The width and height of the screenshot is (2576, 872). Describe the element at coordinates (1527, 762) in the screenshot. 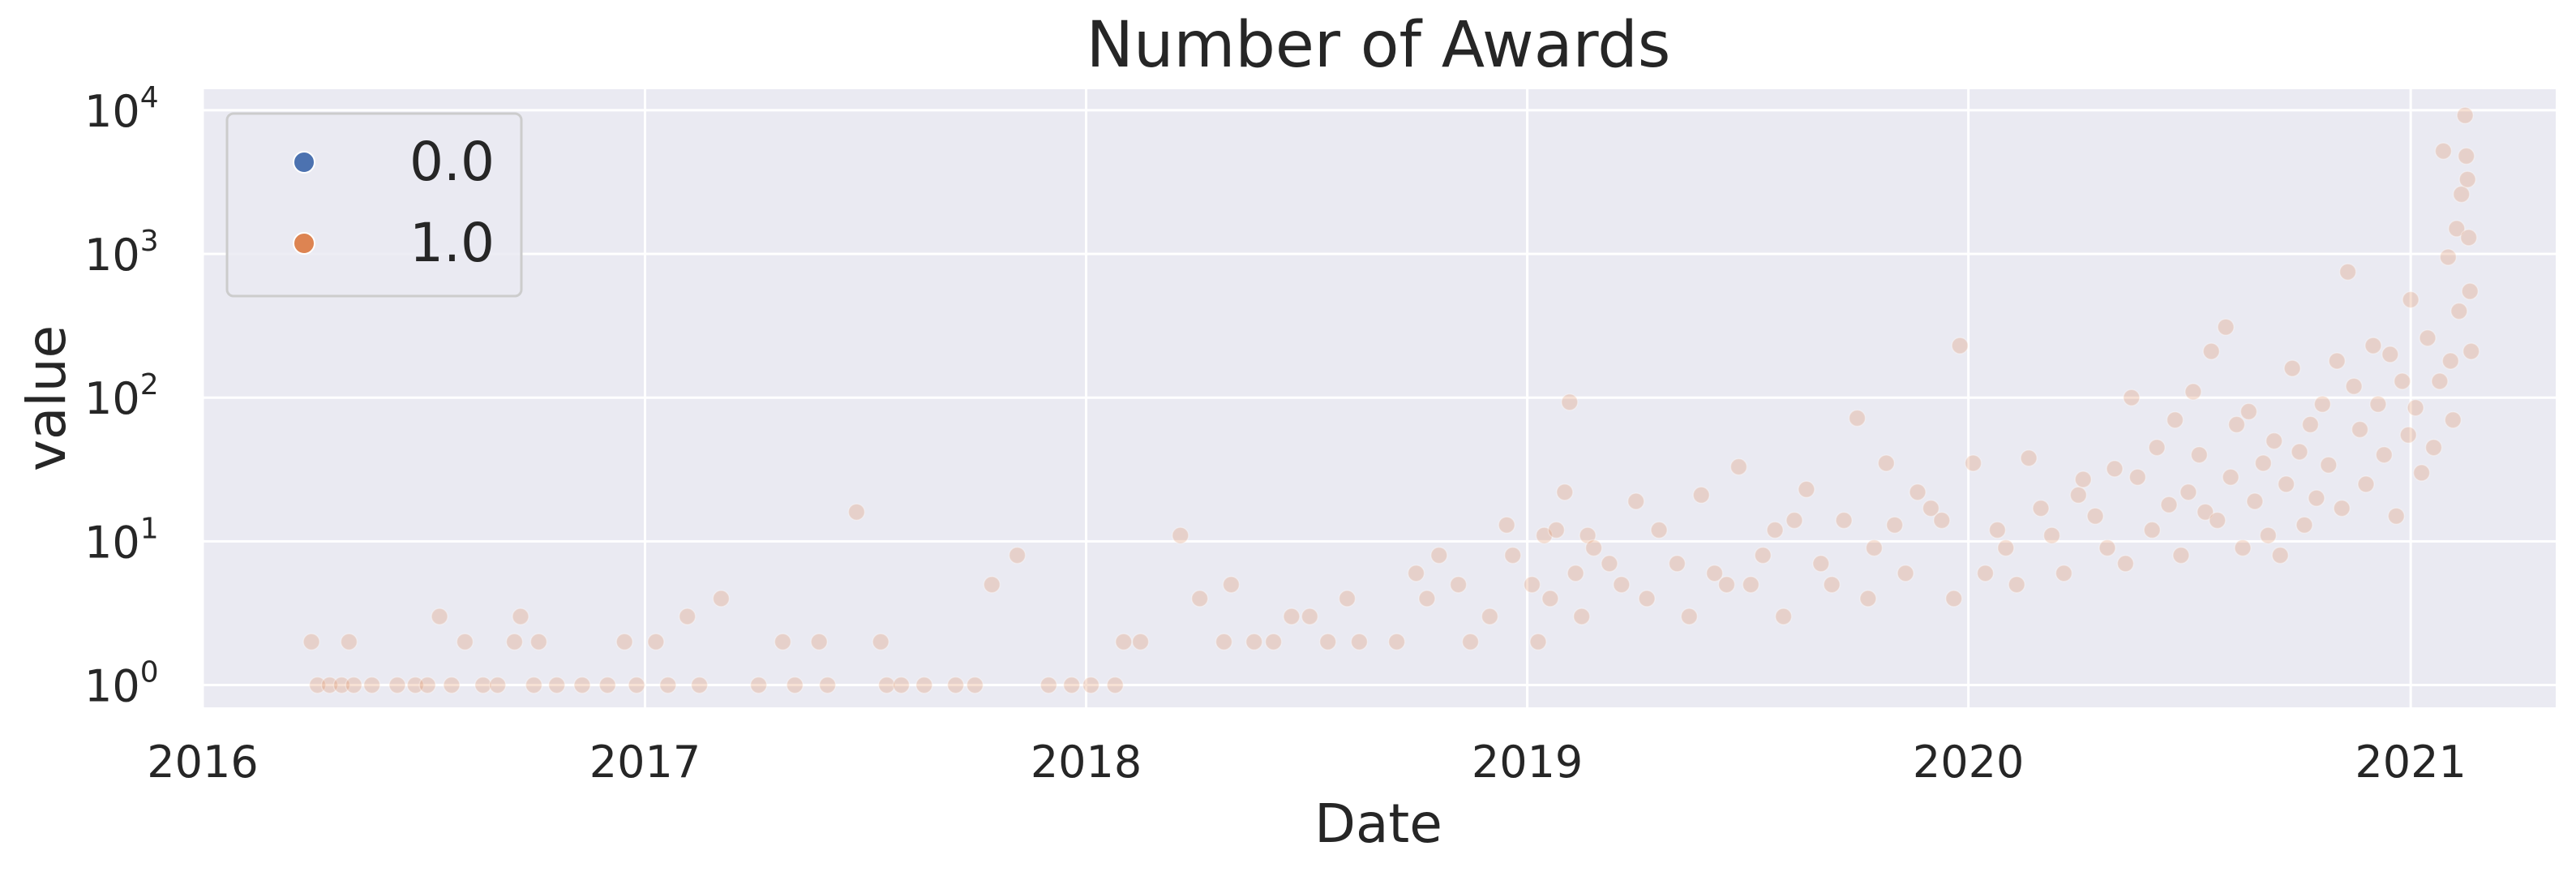

I see `x-tick-label: 2019` at that location.